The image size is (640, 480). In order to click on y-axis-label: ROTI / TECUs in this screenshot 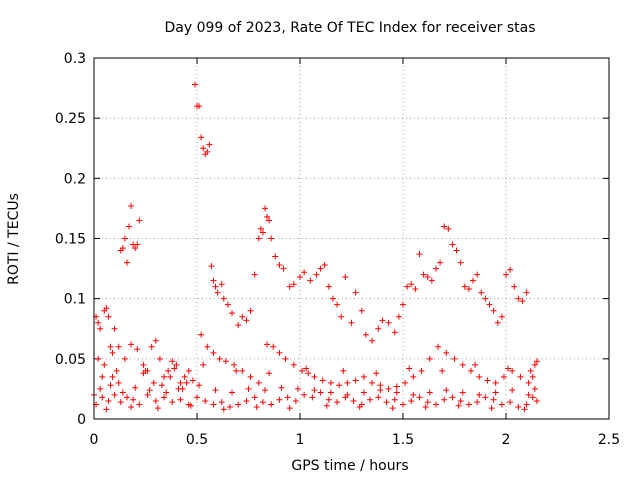, I will do `click(14, 239)`.